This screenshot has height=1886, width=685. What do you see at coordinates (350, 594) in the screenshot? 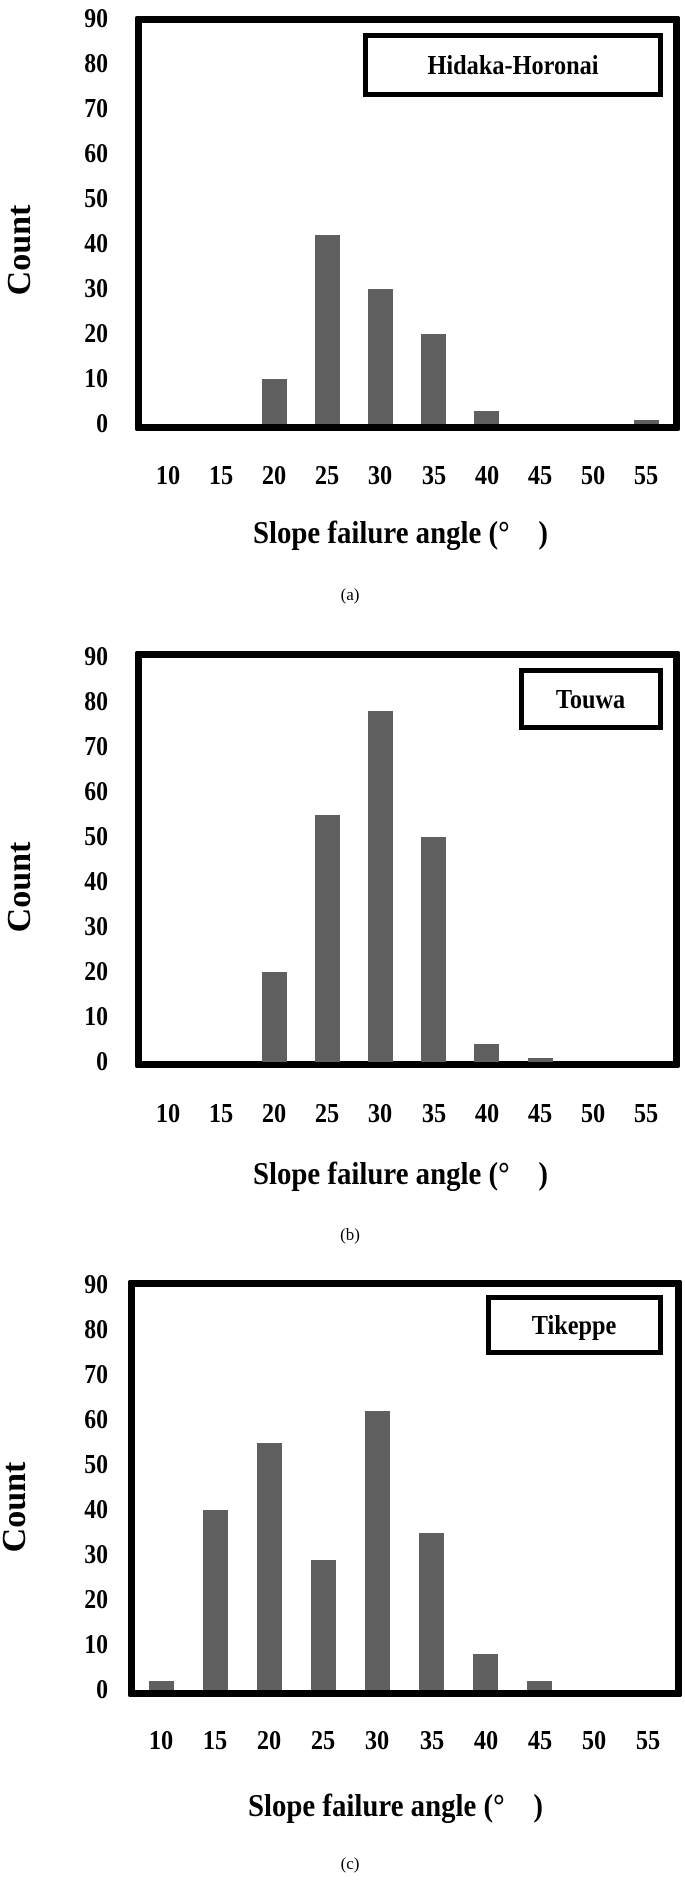
I see `panel-caption: (a)` at bounding box center [350, 594].